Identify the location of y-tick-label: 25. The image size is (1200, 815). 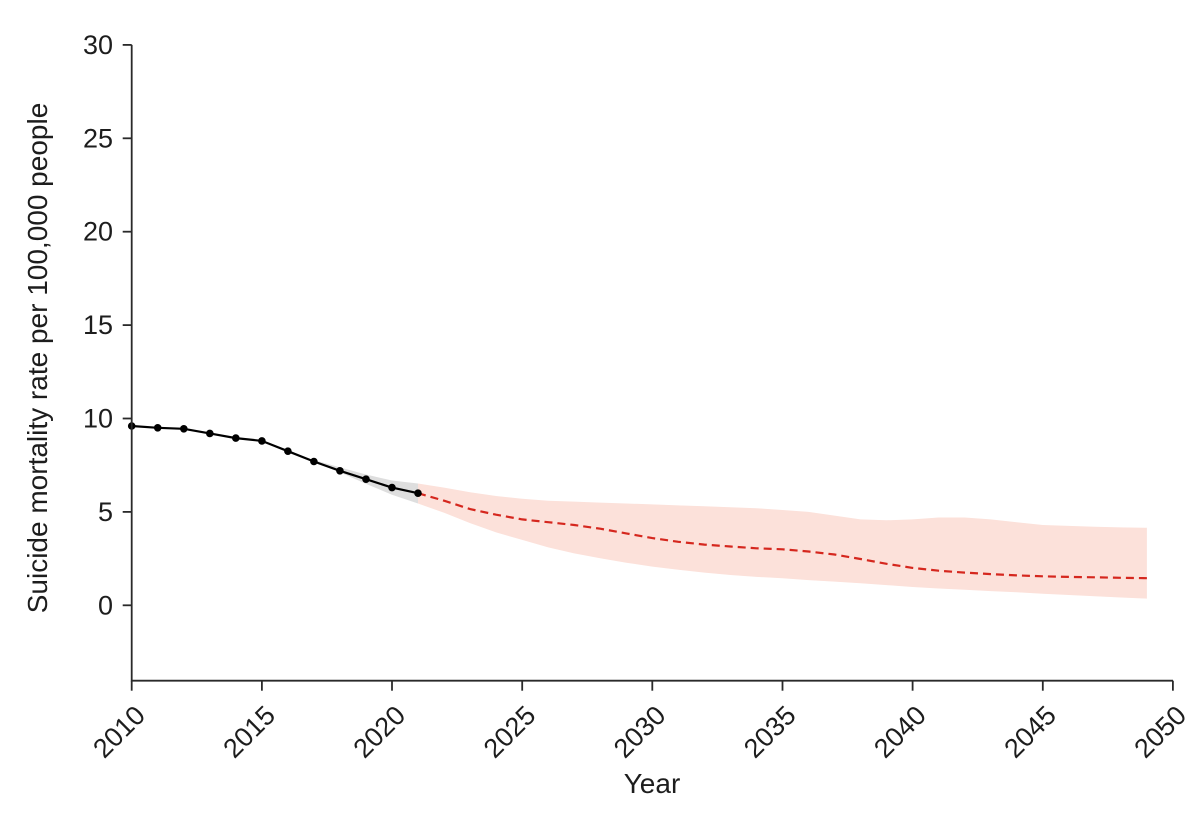
(98, 138).